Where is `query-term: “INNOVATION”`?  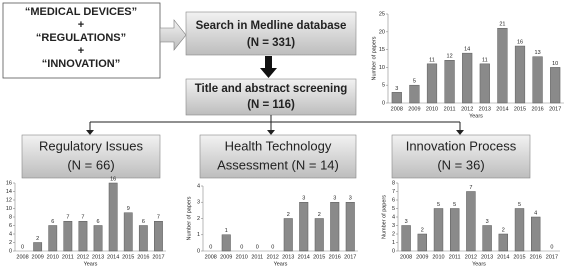 query-term: “INNOVATION” is located at coordinates (81, 64).